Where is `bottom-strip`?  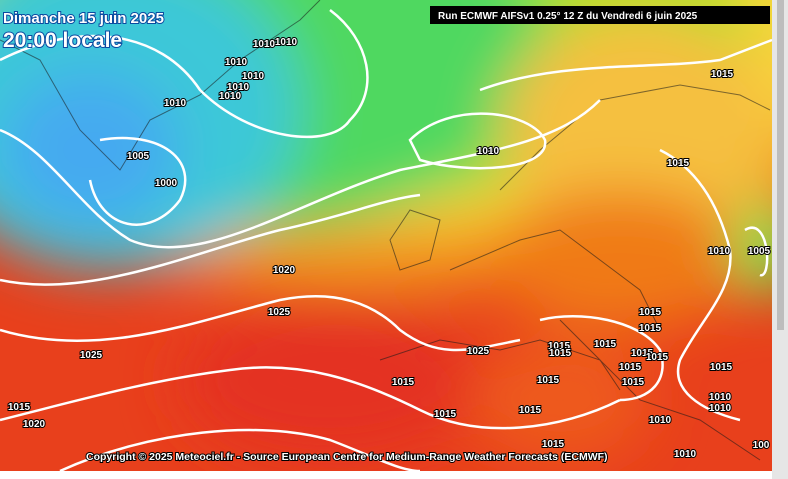 bottom-strip is located at coordinates (386, 475).